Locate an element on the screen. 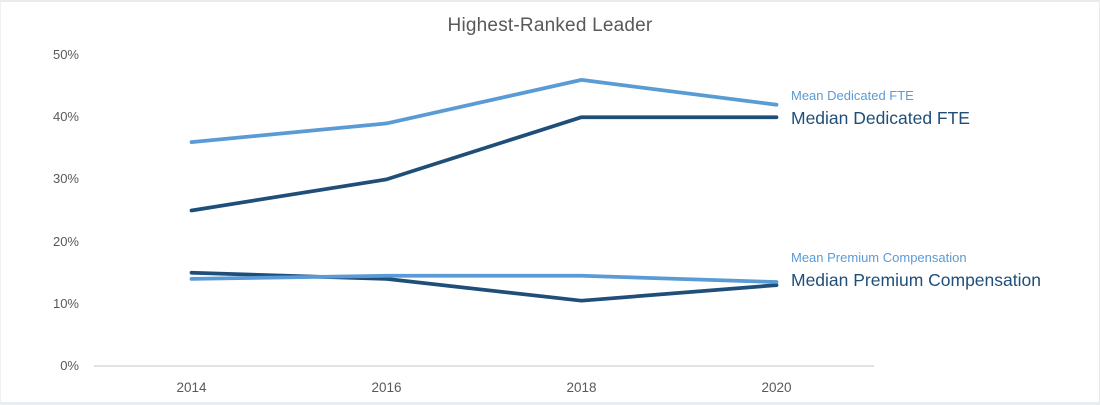 This screenshot has height=405, width=1100. series-label-mean-dedicated-fte: Mean Dedicated FTE is located at coordinates (852, 95).